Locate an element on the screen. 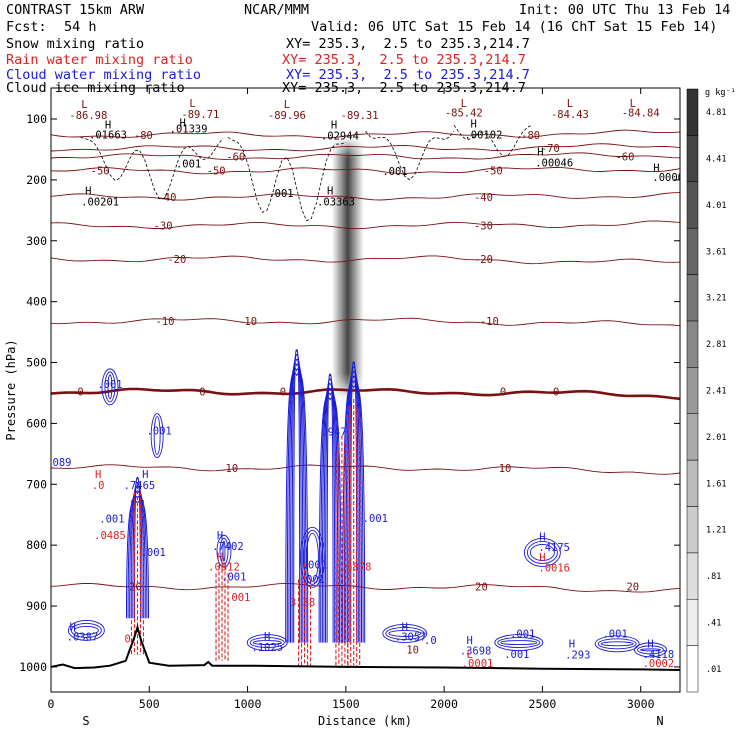 This screenshot has height=740, width=740. colorbar-tick-label: 2.81 is located at coordinates (716, 345).